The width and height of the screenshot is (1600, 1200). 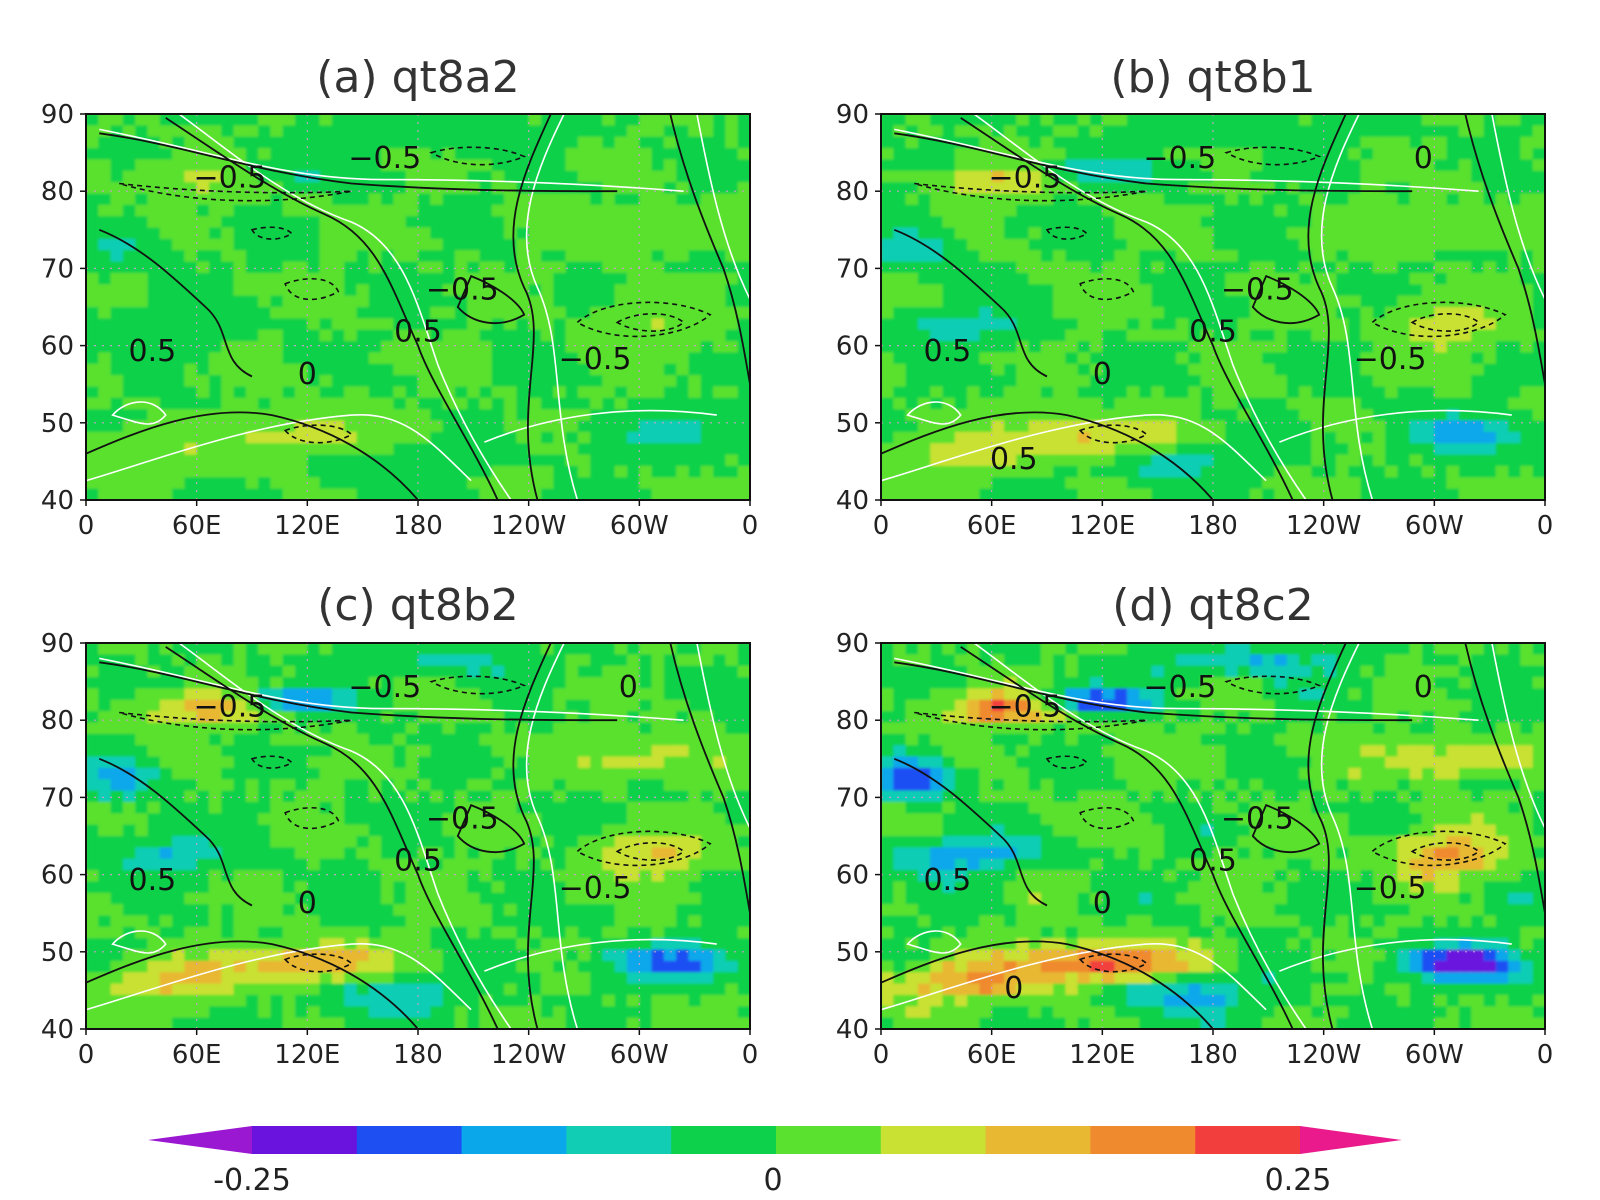 I want to click on y-tick-label: 40, so click(x=852, y=501).